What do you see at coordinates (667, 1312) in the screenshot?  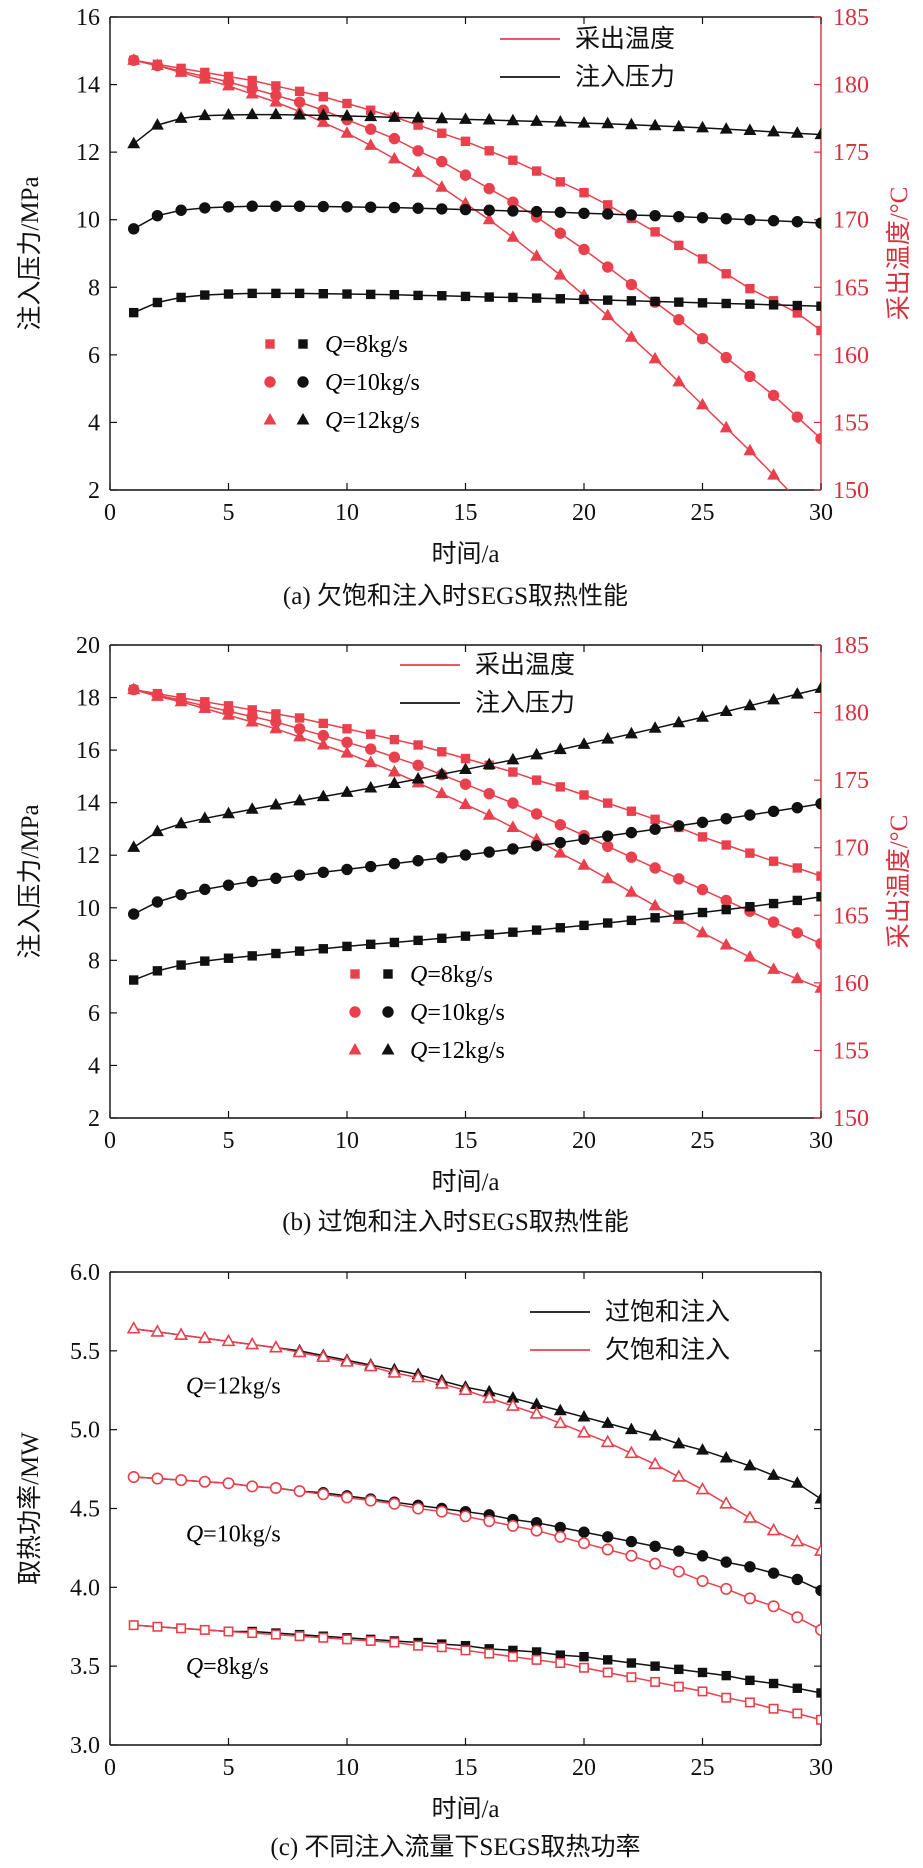 I see `legend-line-label: 过饱和注入` at bounding box center [667, 1312].